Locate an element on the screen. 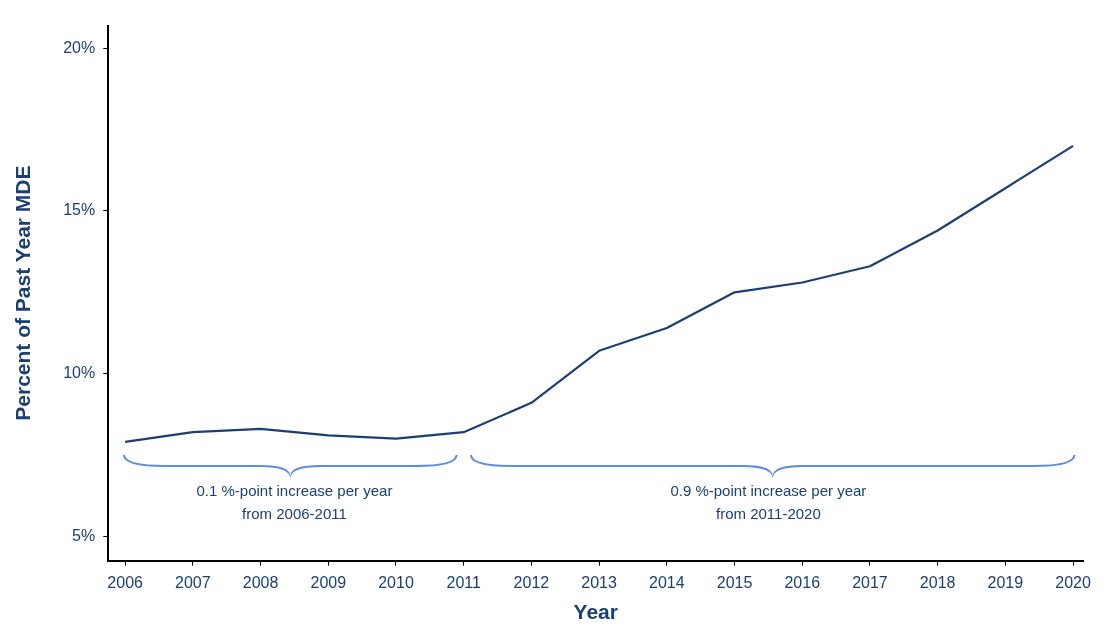 The height and width of the screenshot is (638, 1107). x-tick-label: 2008 is located at coordinates (260, 582).